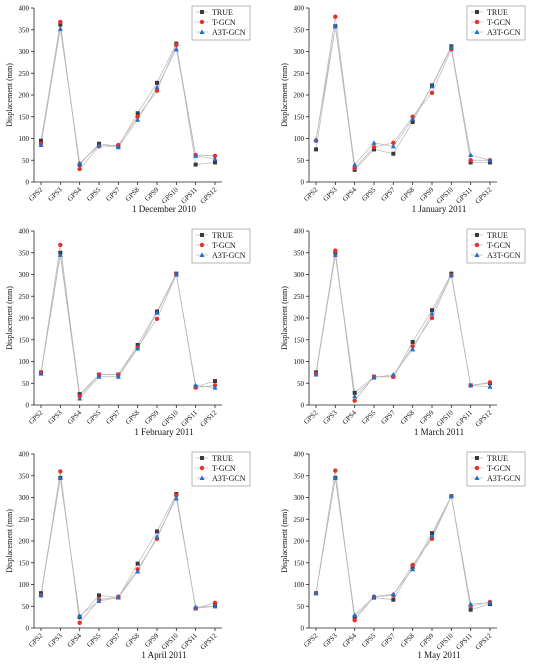 This screenshot has height=670, width=550. Describe the element at coordinates (164, 432) in the screenshot. I see `chart-caption: 1 February 2011` at that location.